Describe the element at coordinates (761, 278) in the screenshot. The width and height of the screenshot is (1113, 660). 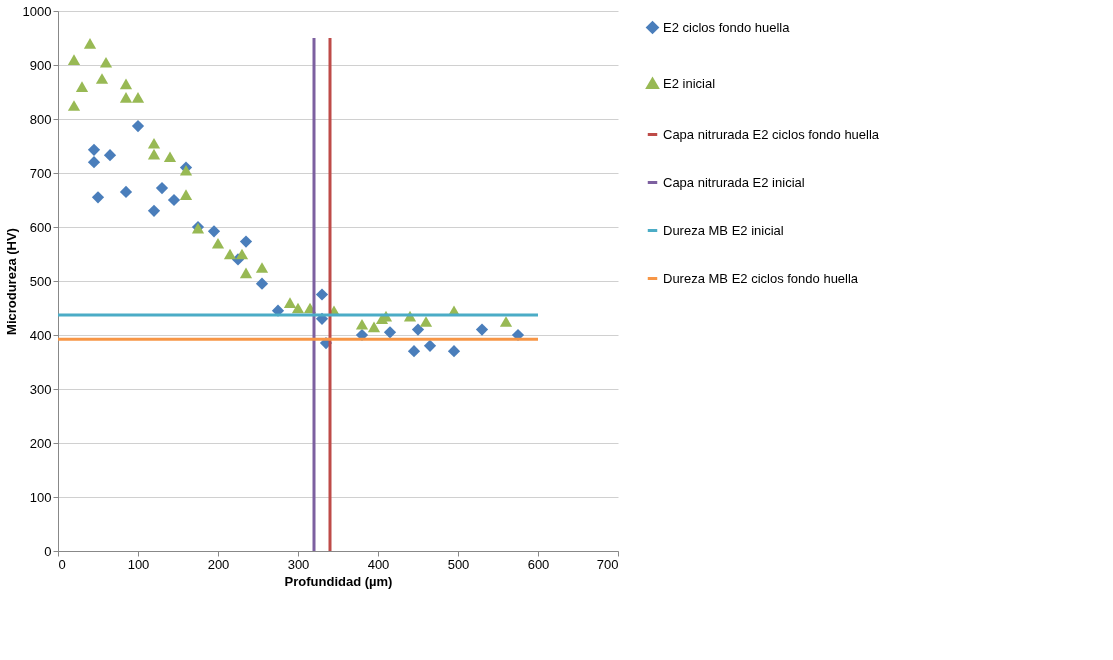
I see `legend-label: Dureza MB E2 ciclos fondo huella` at that location.